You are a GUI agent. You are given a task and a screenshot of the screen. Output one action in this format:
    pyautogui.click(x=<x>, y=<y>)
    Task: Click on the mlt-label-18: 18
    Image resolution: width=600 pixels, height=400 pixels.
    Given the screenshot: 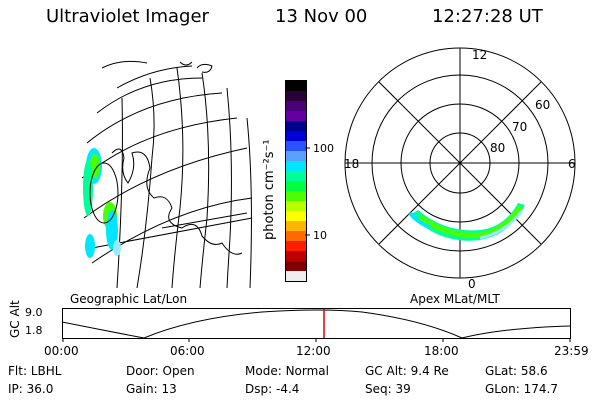 What is the action you would take?
    pyautogui.click(x=351, y=164)
    